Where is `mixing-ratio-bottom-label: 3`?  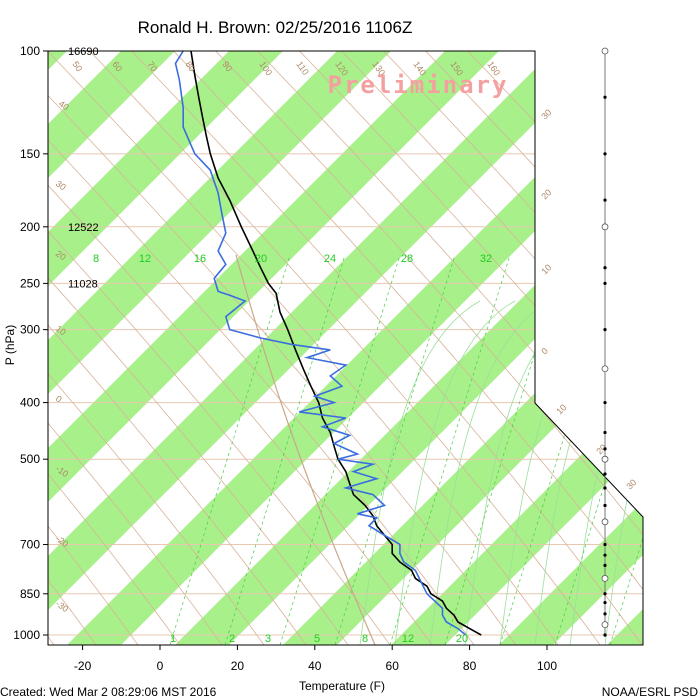 mixing-ratio-bottom-label: 3 is located at coordinates (268, 639).